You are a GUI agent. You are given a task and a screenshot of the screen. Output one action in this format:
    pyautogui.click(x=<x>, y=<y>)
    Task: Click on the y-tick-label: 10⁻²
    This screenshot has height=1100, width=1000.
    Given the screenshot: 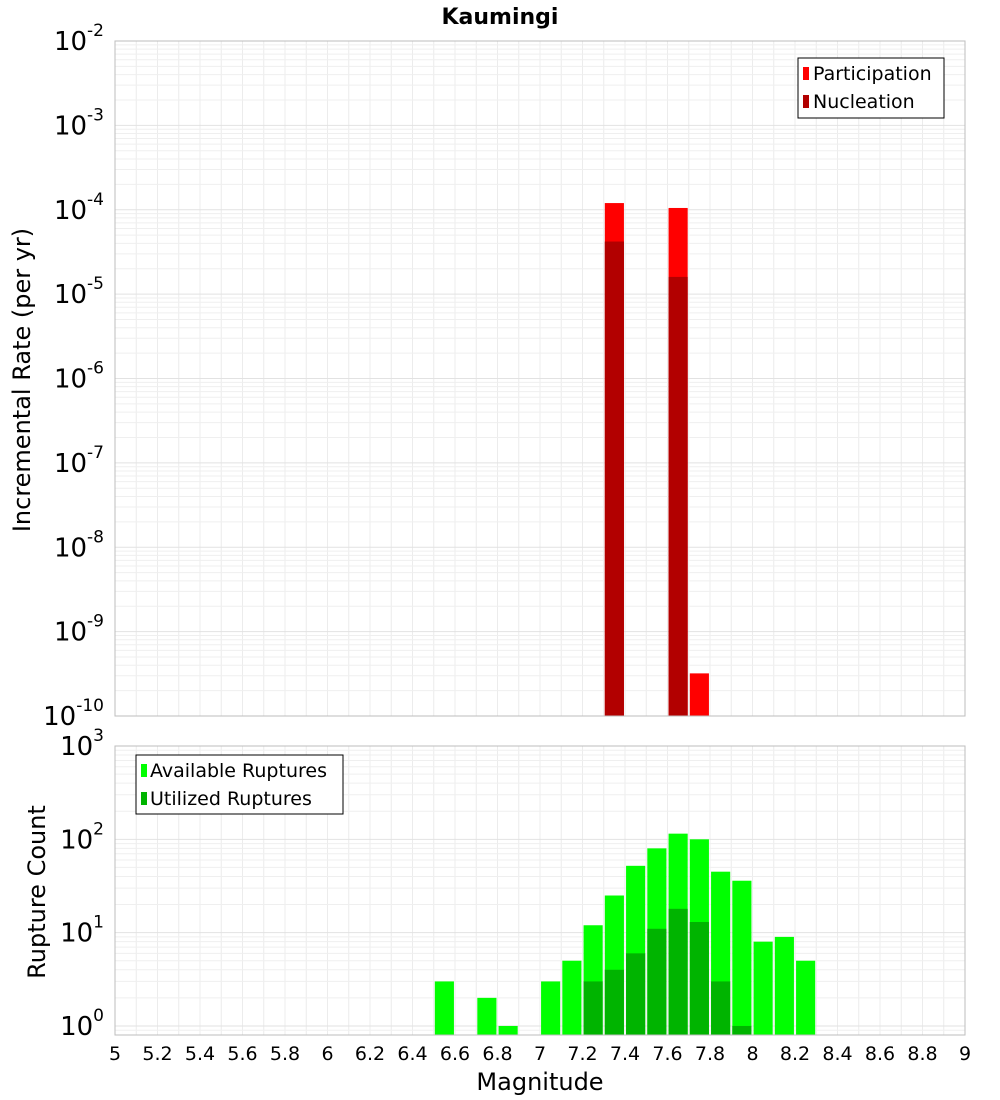 What is the action you would take?
    pyautogui.click(x=79, y=39)
    